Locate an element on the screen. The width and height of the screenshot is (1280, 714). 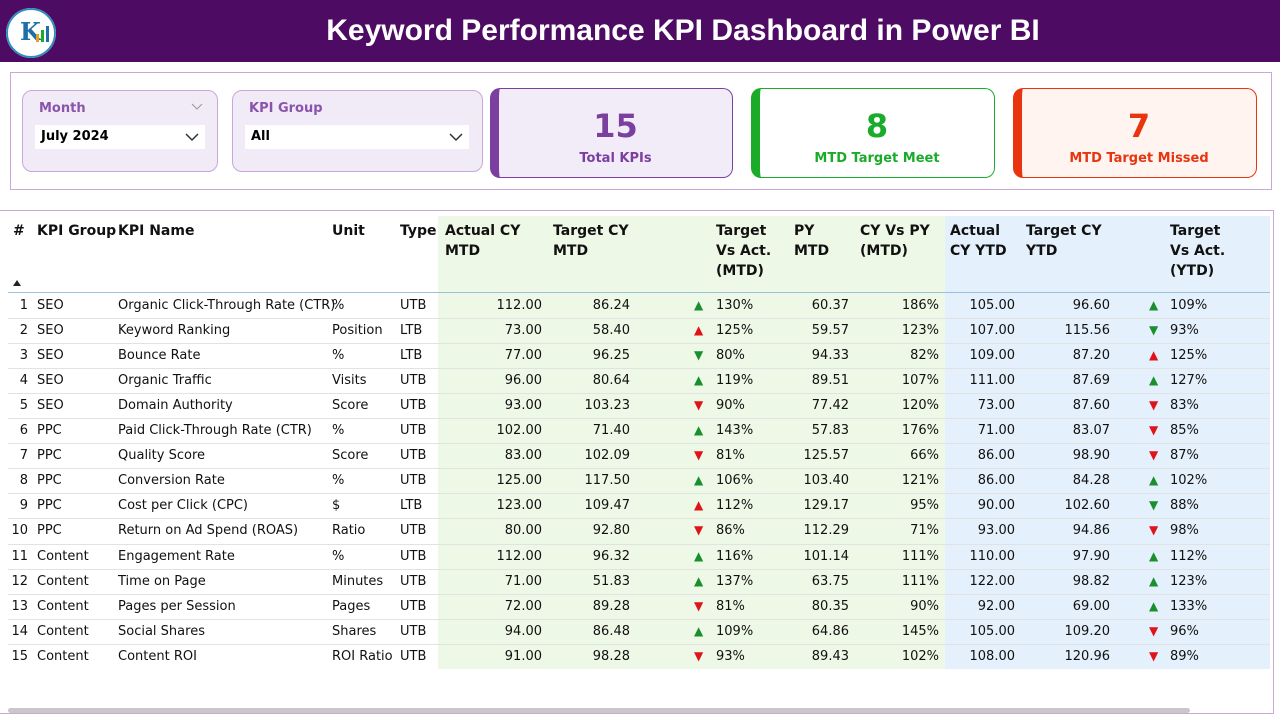
table-cell: Content is located at coordinates (63, 581).